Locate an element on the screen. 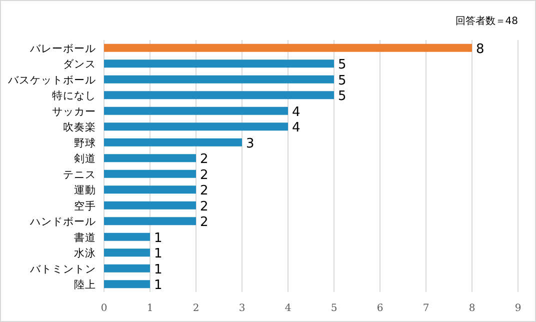 Image resolution: width=536 pixels, height=322 pixels. x-tick-label: 9 is located at coordinates (518, 308).